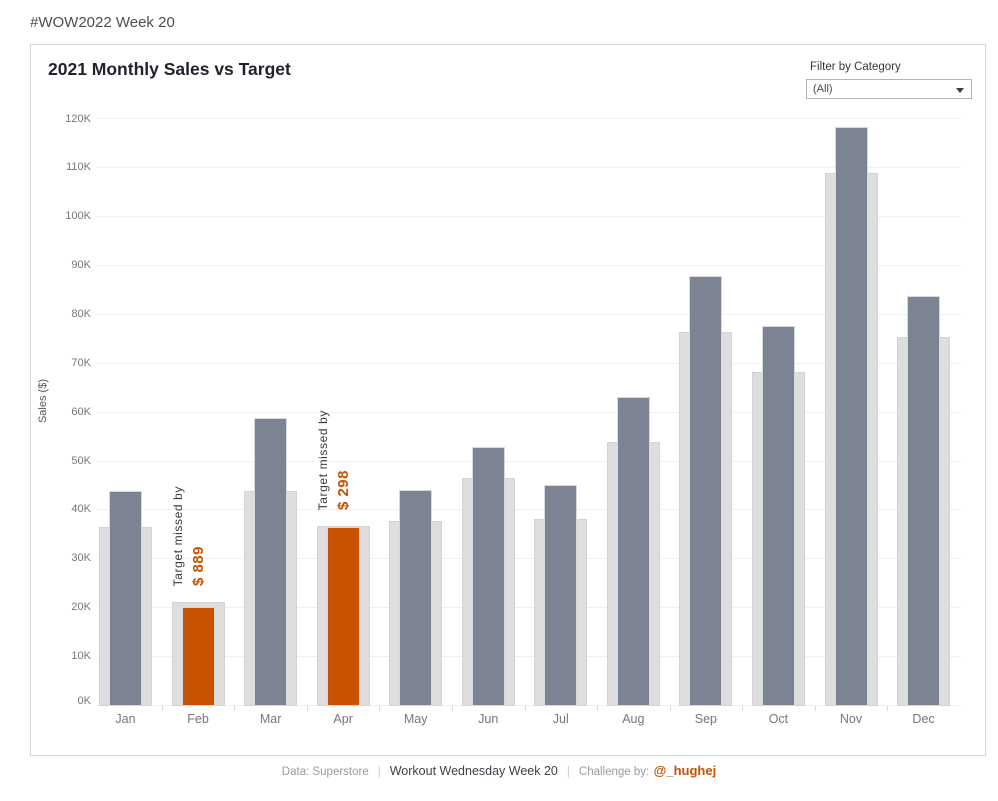  I want to click on annotation-apr: Target missed by $ 298, so click(334, 460).